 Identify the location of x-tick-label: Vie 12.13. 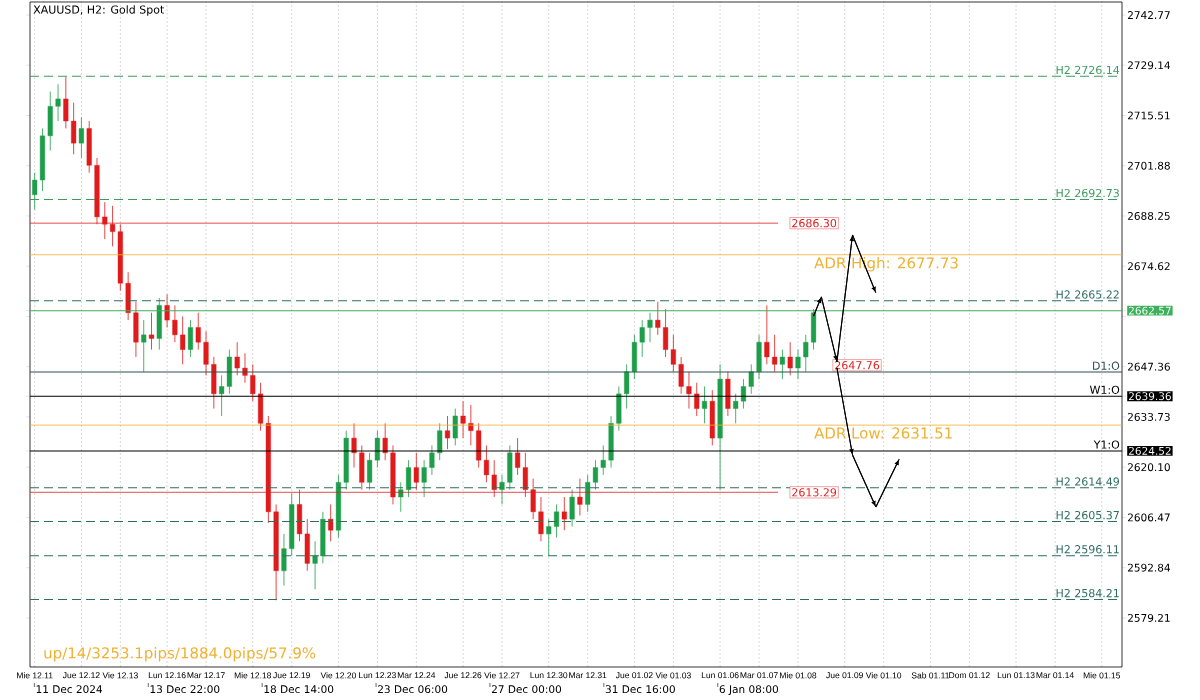
(120, 675).